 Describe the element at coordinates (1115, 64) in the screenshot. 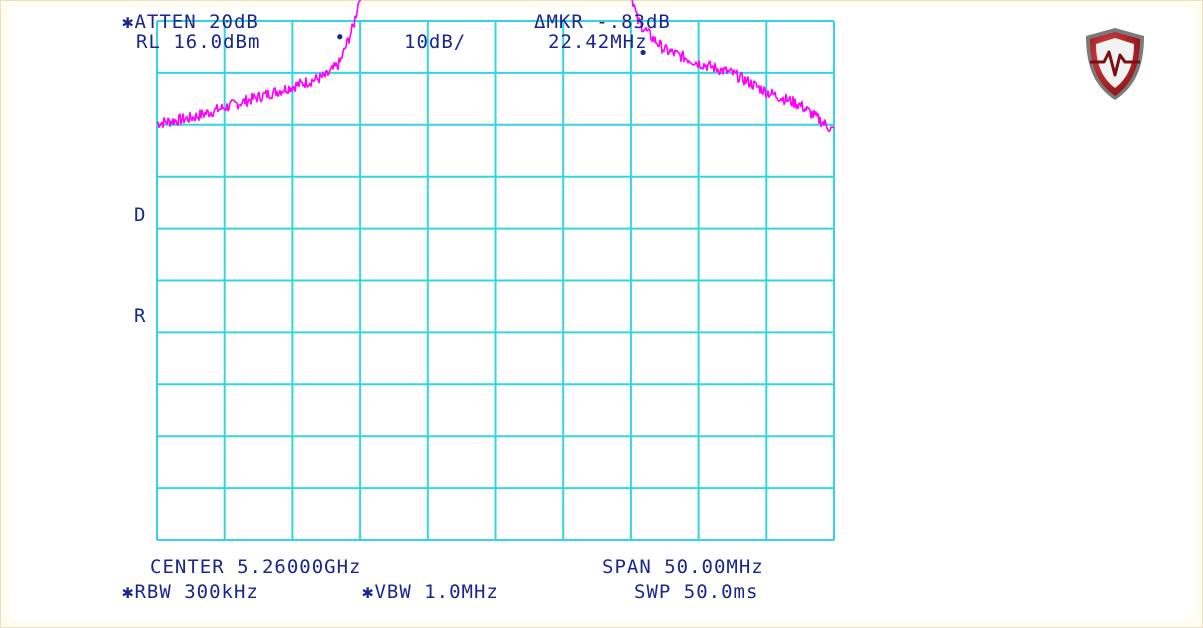

I see `shield-heartbeat-icon` at that location.